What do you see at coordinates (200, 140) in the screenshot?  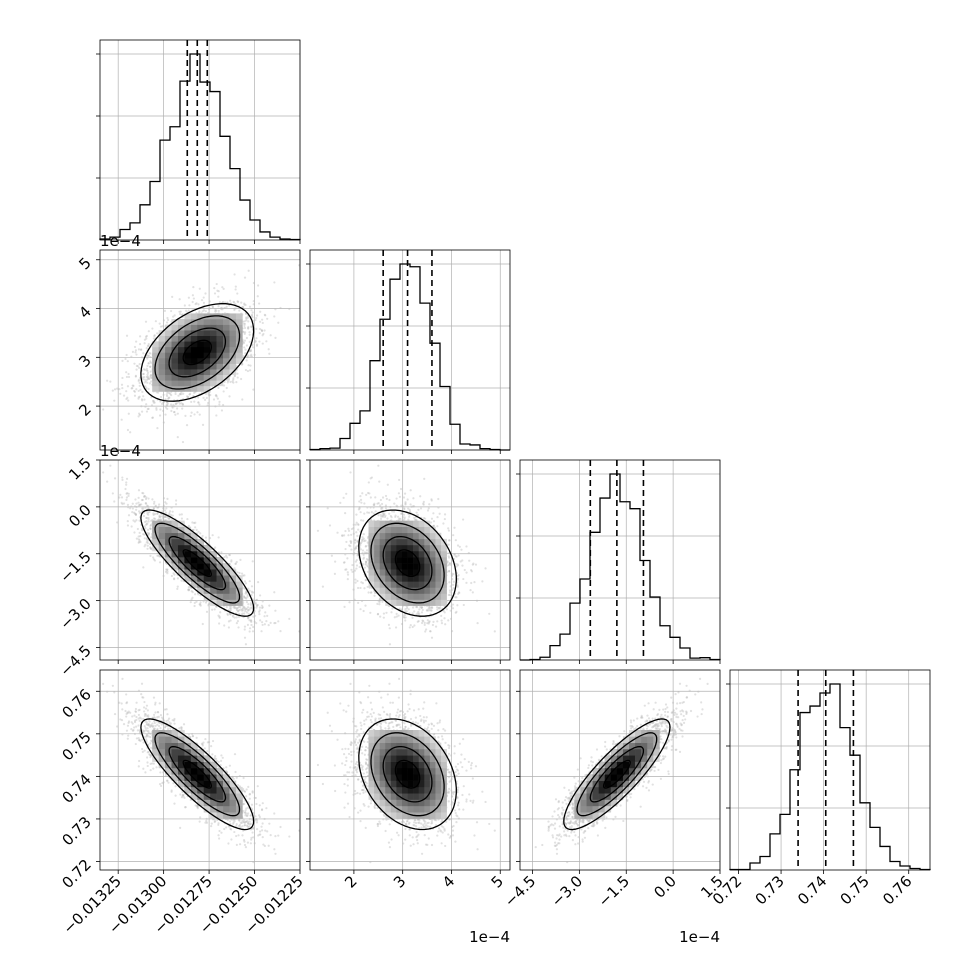 I see `histogram-p0-frame` at bounding box center [200, 140].